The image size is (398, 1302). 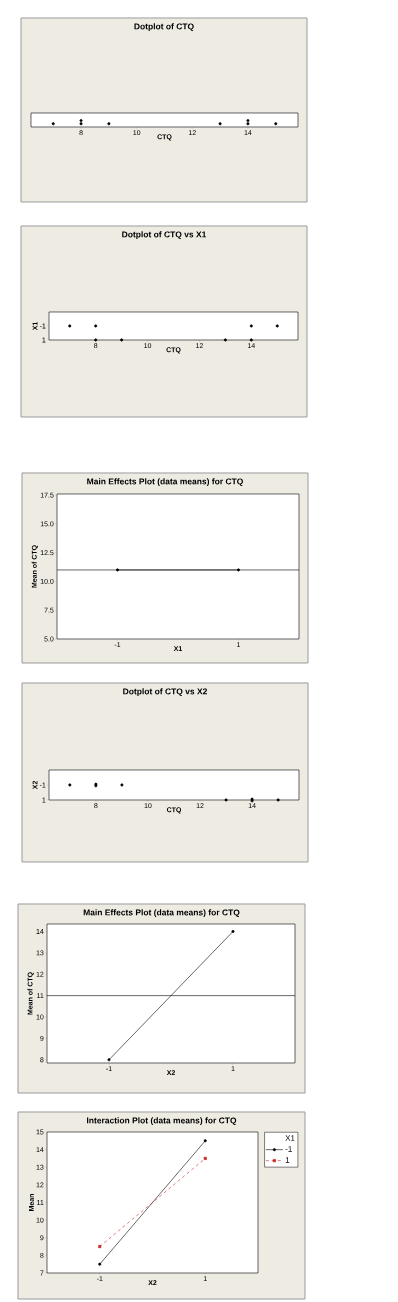 I want to click on chart-title: Dotplot of CTQ vs X2, so click(x=165, y=692).